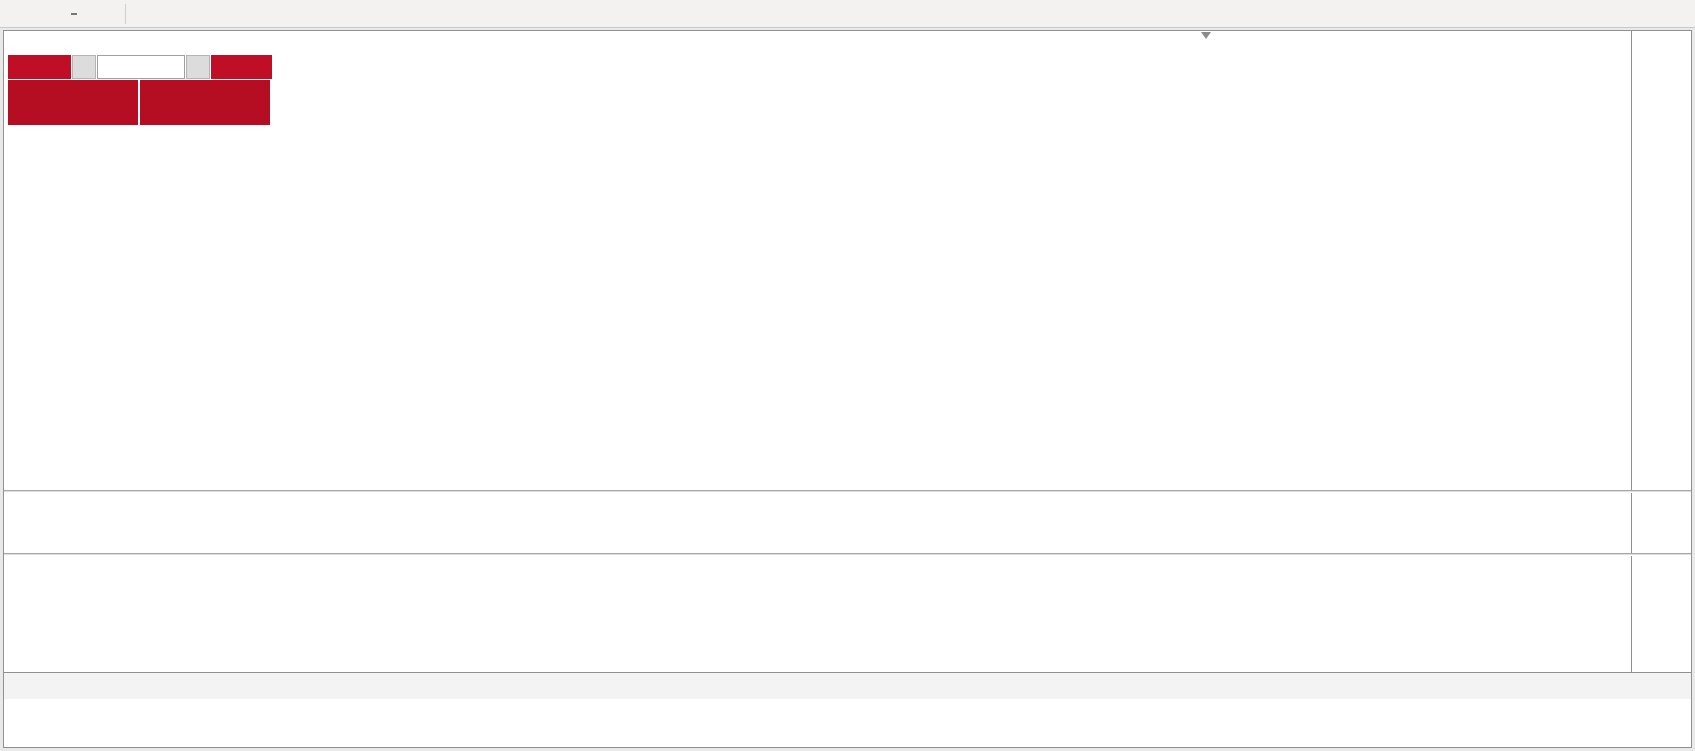 This screenshot has height=751, width=1695. Describe the element at coordinates (101, 14) in the screenshot. I see `shapes-icon` at that location.